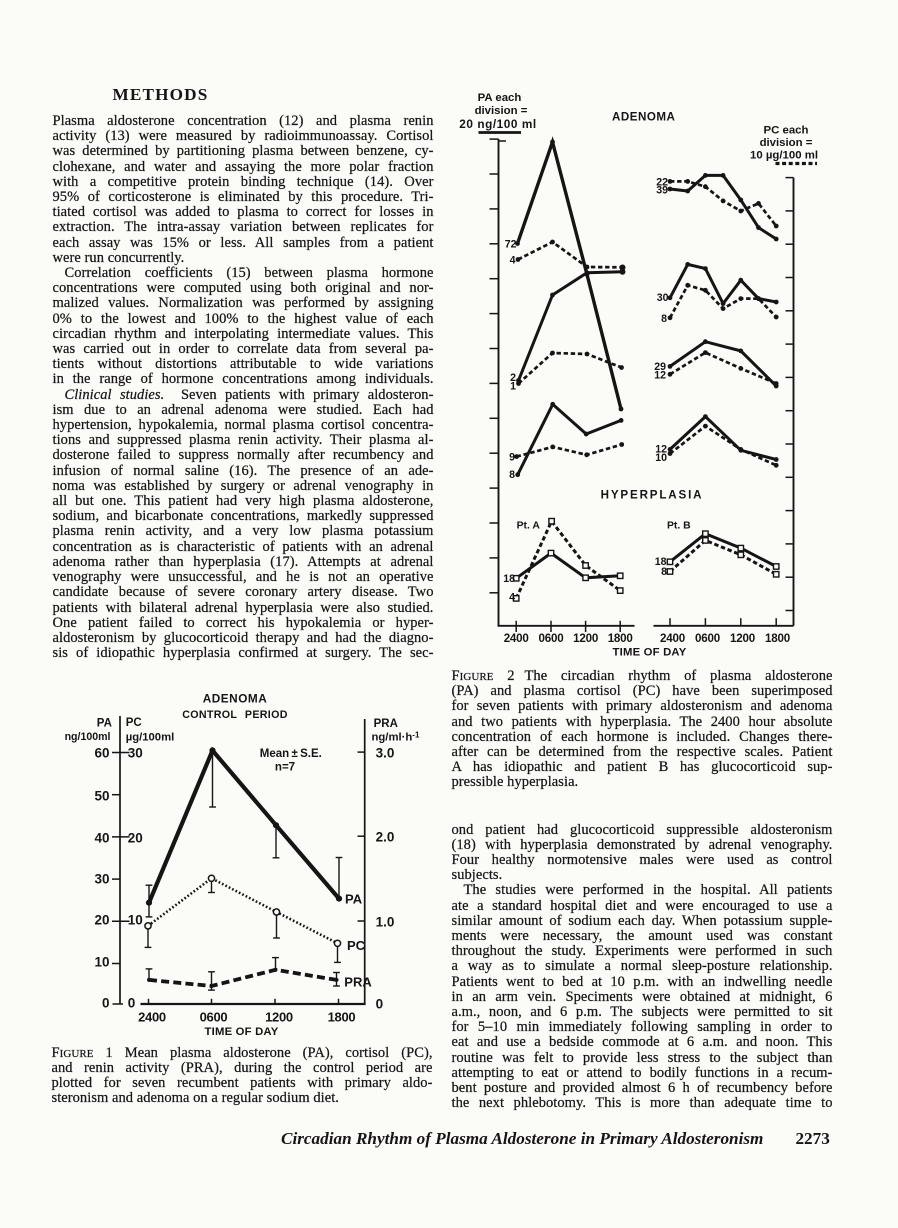 The height and width of the screenshot is (1228, 898). I want to click on svg-text: 1, so click(513, 386).